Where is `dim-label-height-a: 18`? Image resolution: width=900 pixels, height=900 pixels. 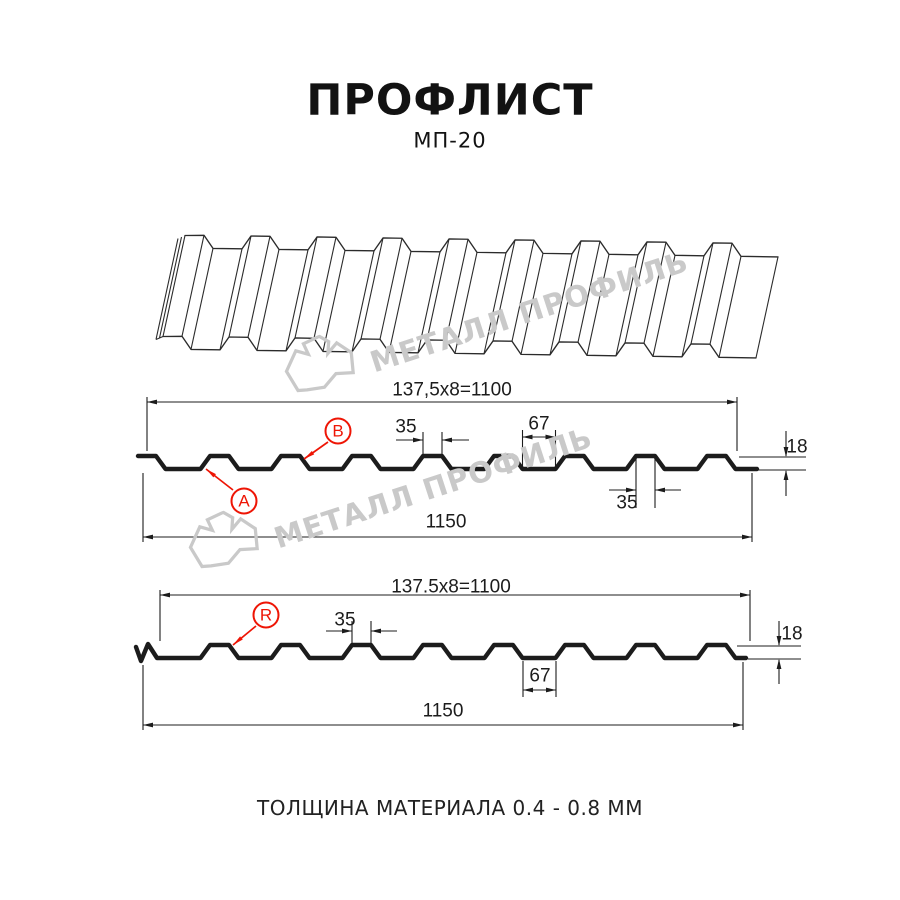
dim-label-height-a: 18 is located at coordinates (797, 447).